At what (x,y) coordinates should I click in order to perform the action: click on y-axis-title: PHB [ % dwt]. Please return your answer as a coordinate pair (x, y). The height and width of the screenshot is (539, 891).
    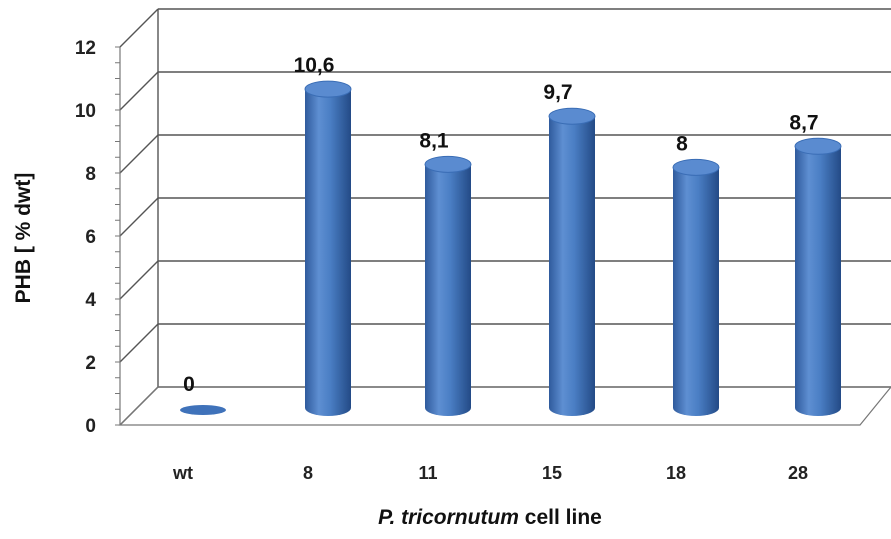
    Looking at the image, I should click on (23, 238).